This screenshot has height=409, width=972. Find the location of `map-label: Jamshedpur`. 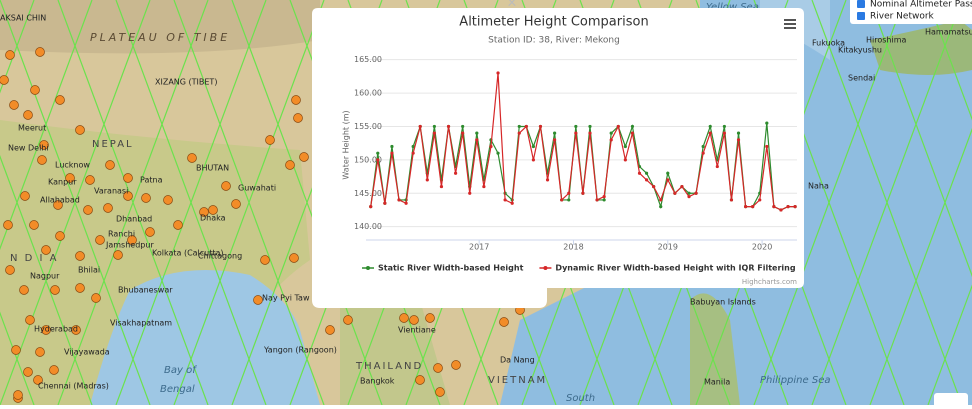

map-label: Jamshedpur is located at coordinates (129, 245).